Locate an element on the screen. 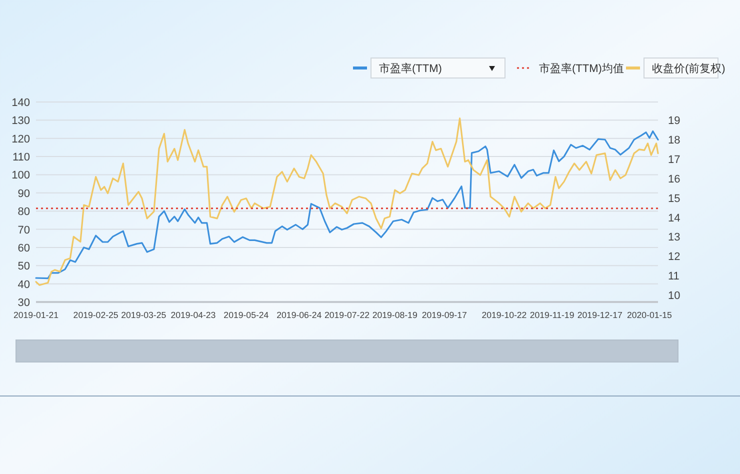  y2-tick-label: 17 is located at coordinates (674, 160).